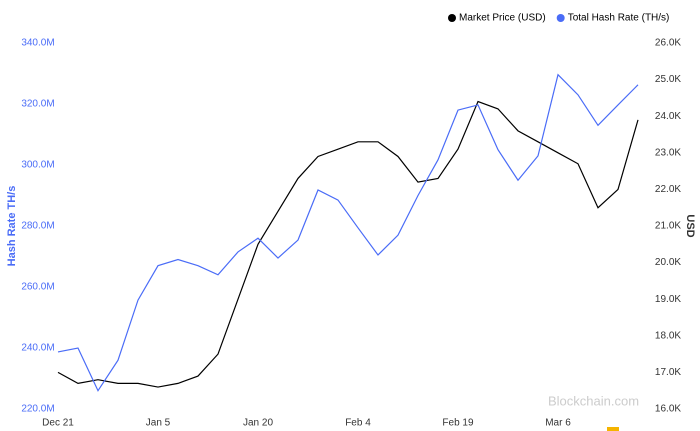 The width and height of the screenshot is (700, 431). I want to click on y2-tick-label: 21.0K, so click(668, 226).